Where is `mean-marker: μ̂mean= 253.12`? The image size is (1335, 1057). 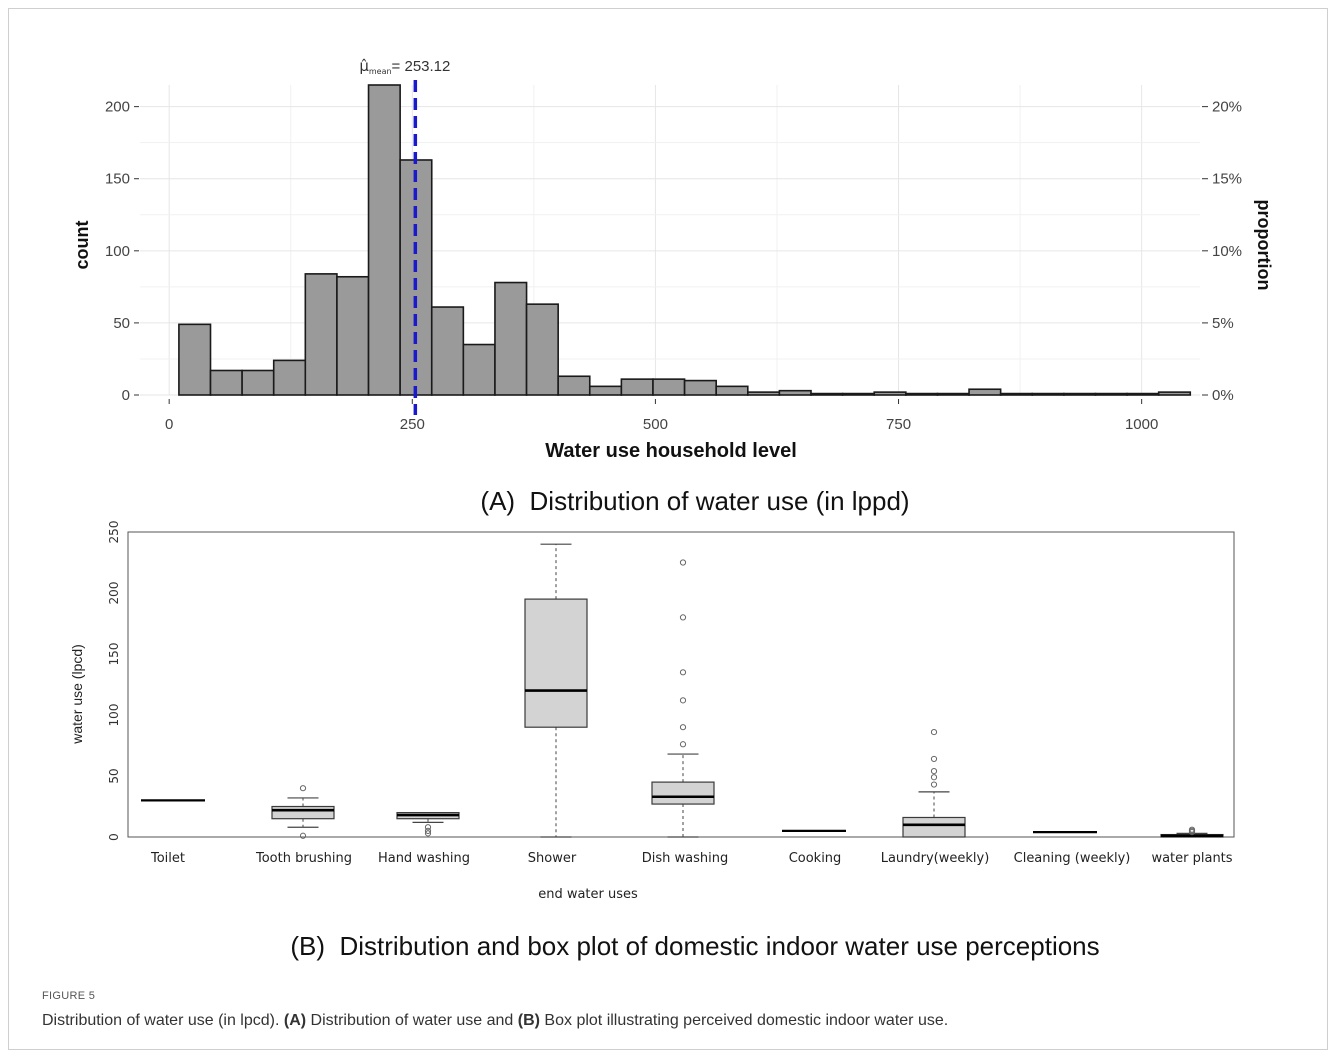 mean-marker: μ̂mean= 253.12 is located at coordinates (404, 236).